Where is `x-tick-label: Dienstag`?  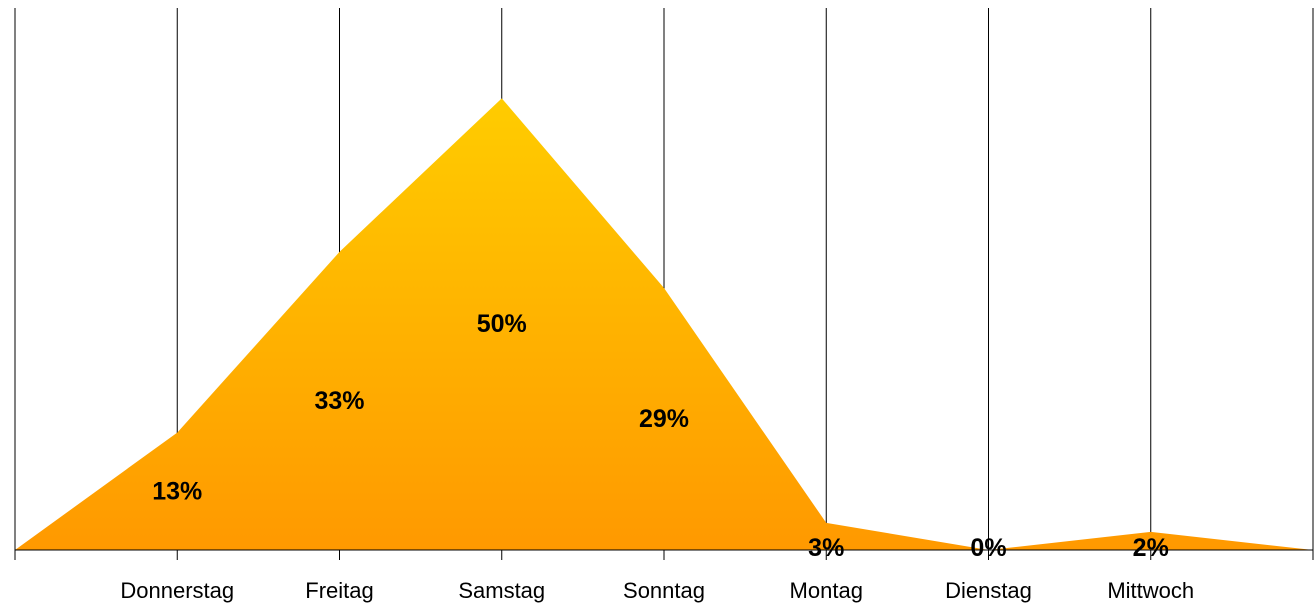
x-tick-label: Dienstag is located at coordinates (988, 590).